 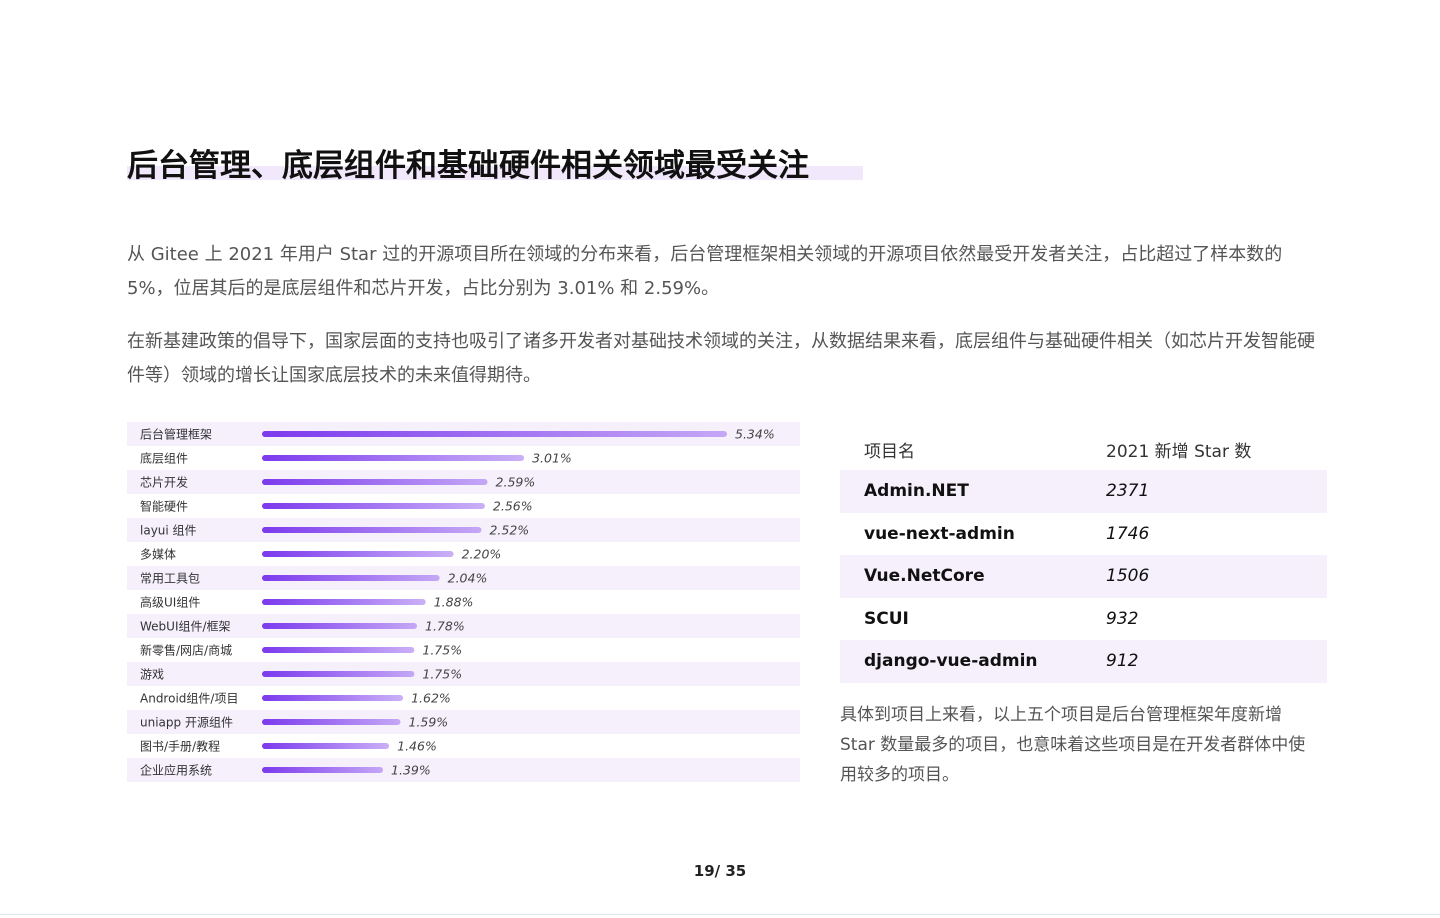 What do you see at coordinates (164, 458) in the screenshot?
I see `category-label: 底层组件` at bounding box center [164, 458].